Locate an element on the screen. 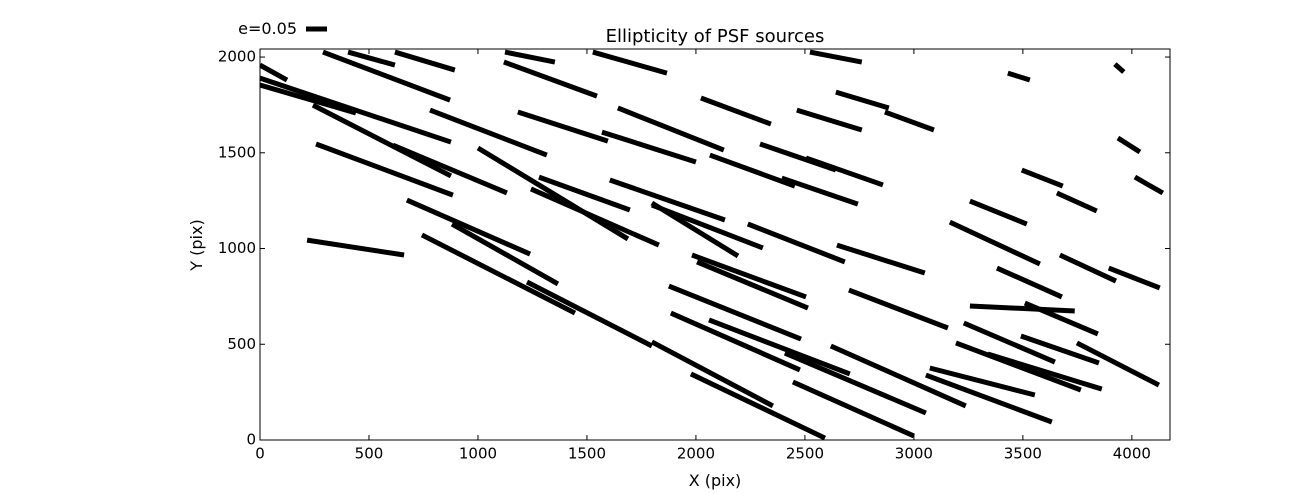 This screenshot has width=1300, height=494. x-tick-label: 1500 is located at coordinates (587, 454).